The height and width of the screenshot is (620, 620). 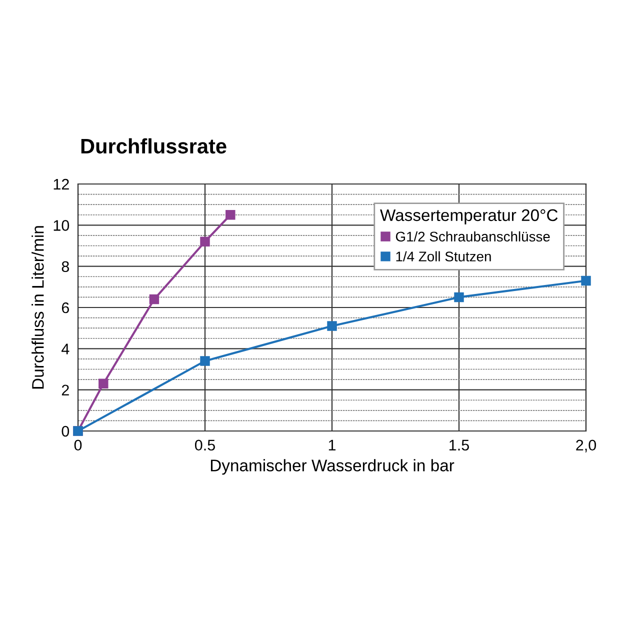 What do you see at coordinates (204, 445) in the screenshot?
I see `x-tick-label: 0.5` at bounding box center [204, 445].